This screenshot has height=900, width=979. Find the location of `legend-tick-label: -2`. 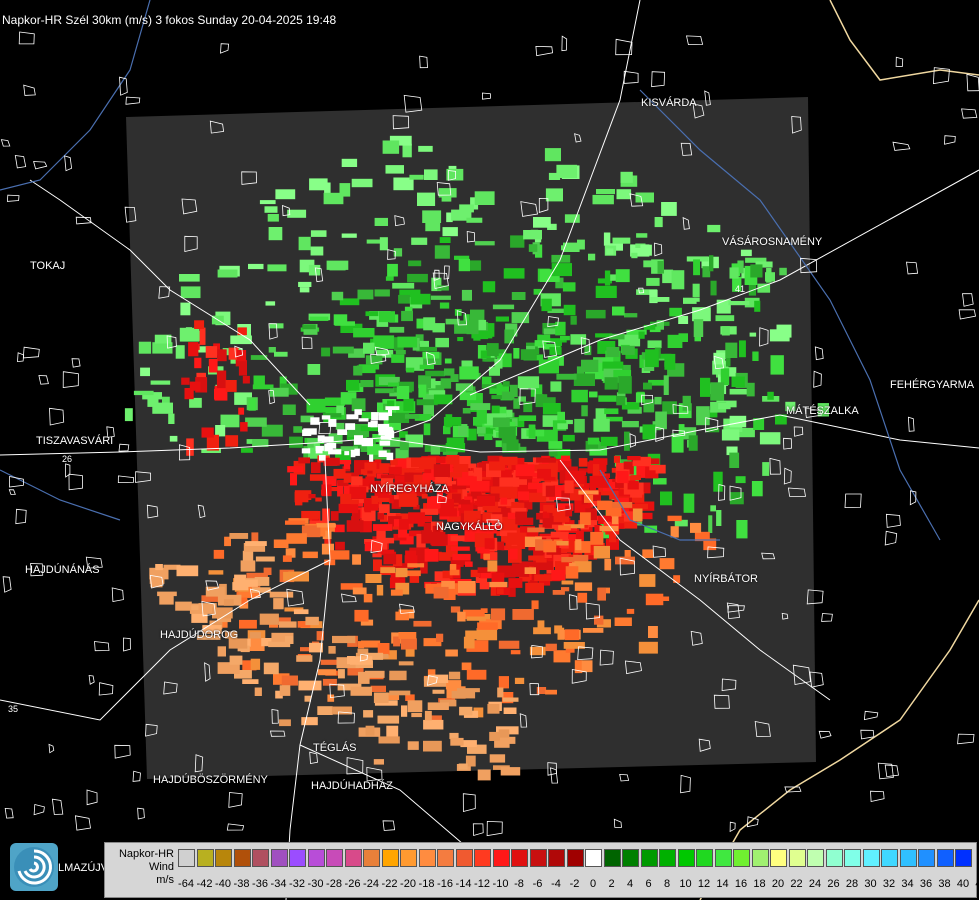

legend-tick-label: -2 is located at coordinates (574, 884).